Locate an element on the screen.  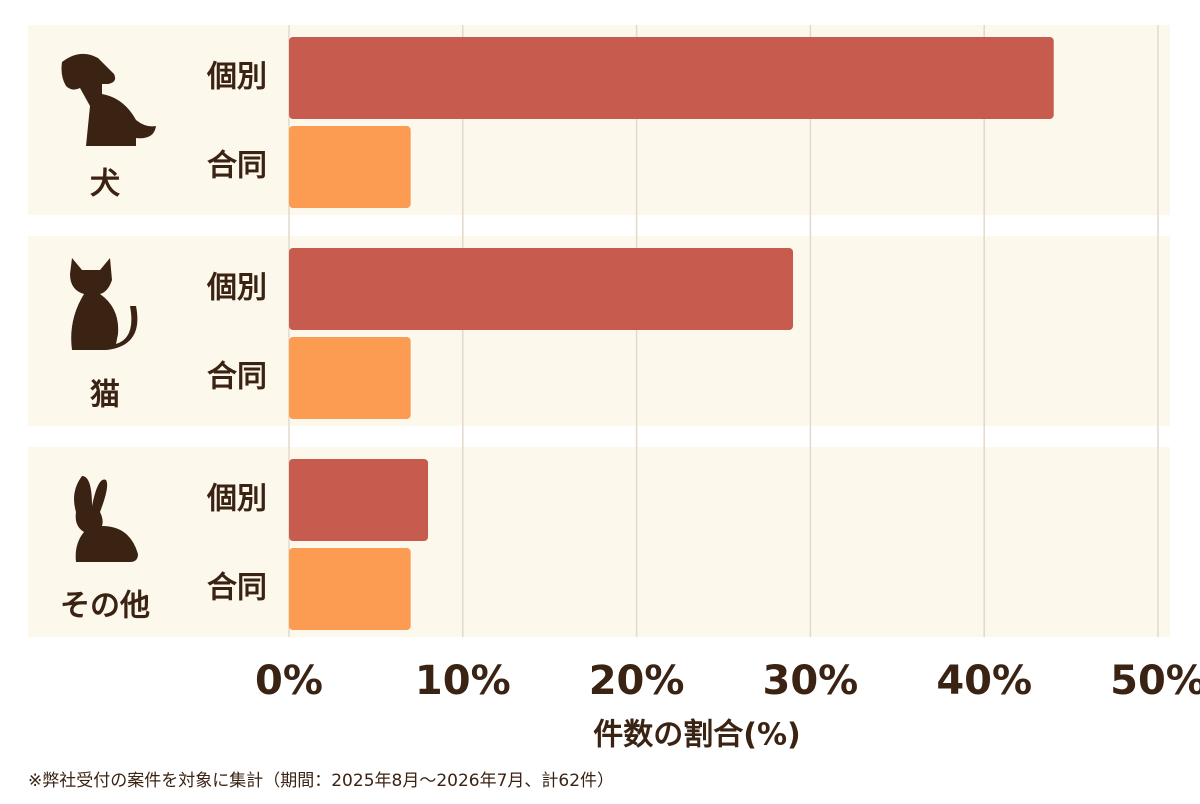
category-label: その他 is located at coordinates (105, 606).